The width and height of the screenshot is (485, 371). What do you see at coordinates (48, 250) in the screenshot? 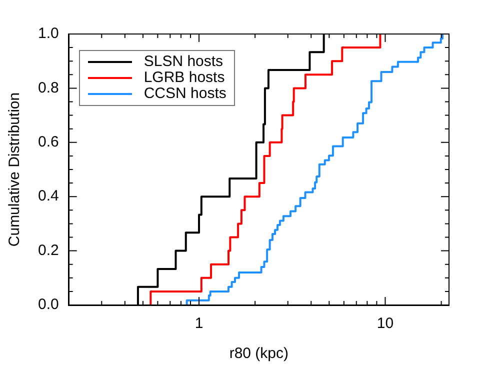
I see `y-tick-label: 0.2` at bounding box center [48, 250].